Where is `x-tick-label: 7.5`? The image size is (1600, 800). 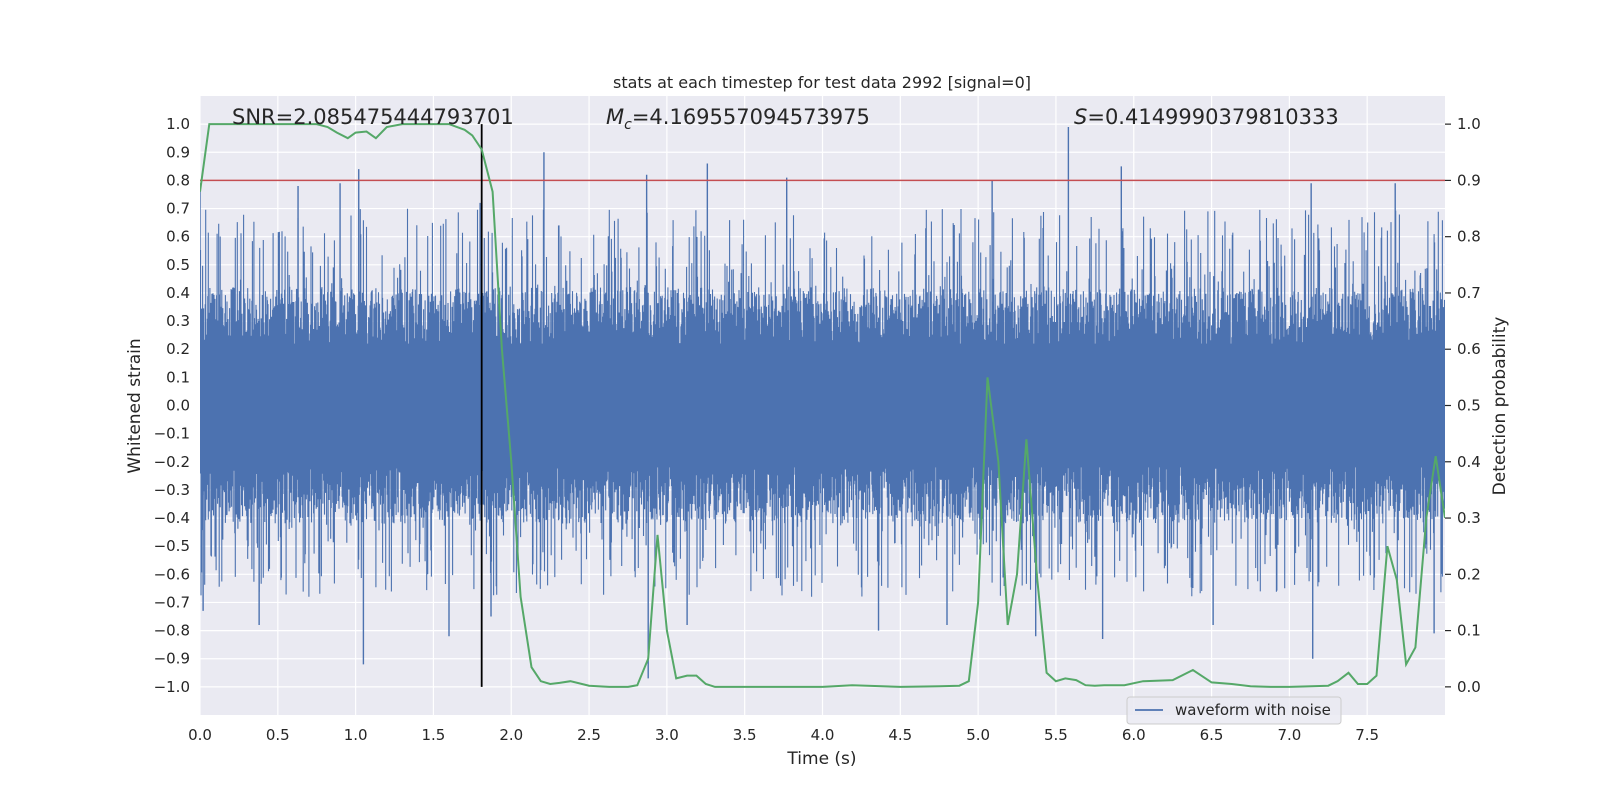 x-tick-label: 7.5 is located at coordinates (1367, 735).